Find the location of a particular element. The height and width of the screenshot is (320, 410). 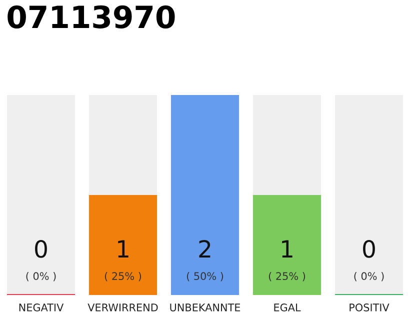

x-tick-label: NEGATIV is located at coordinates (41, 308).